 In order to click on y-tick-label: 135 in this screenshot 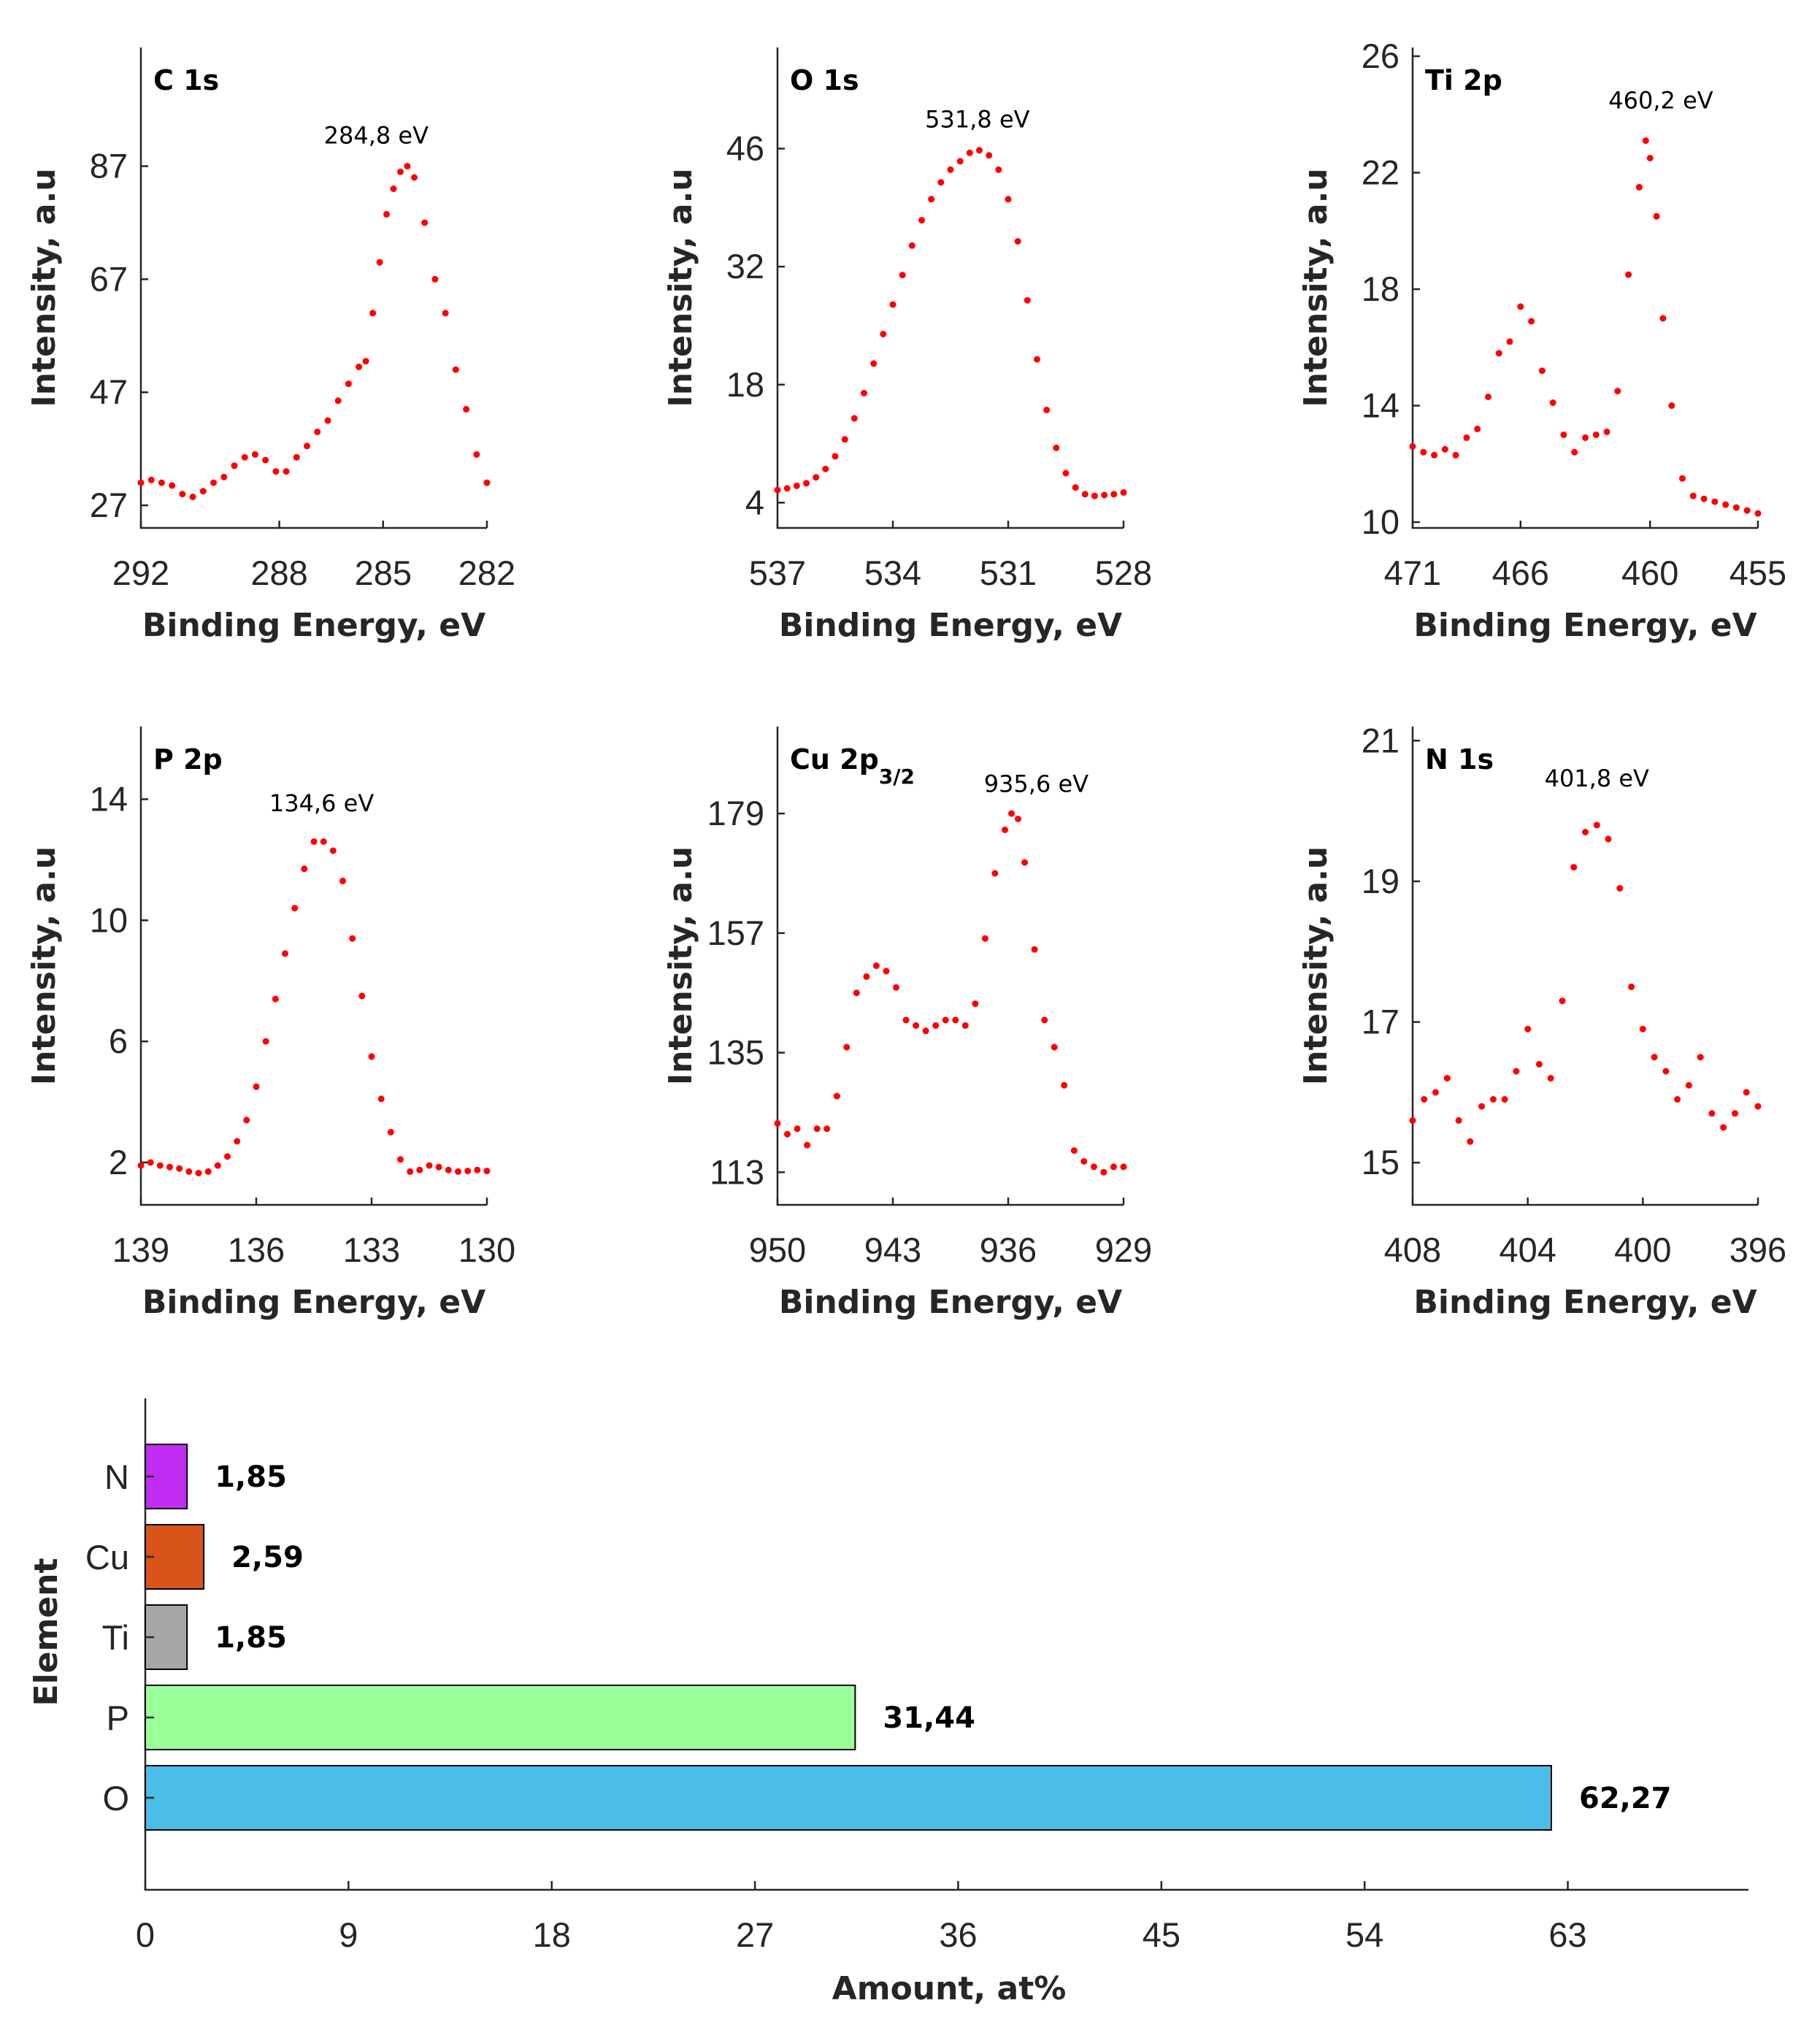, I will do `click(736, 1053)`.